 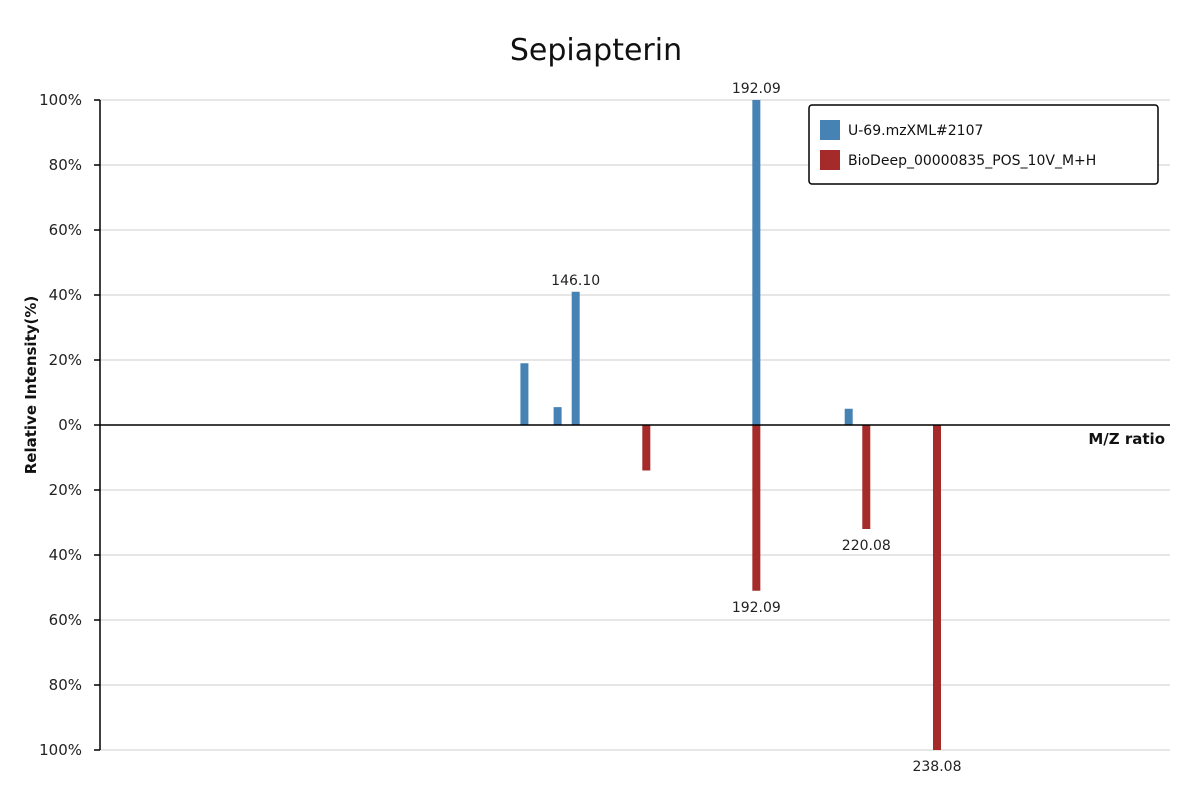 I want to click on legend-swatch-query, so click(x=830, y=130).